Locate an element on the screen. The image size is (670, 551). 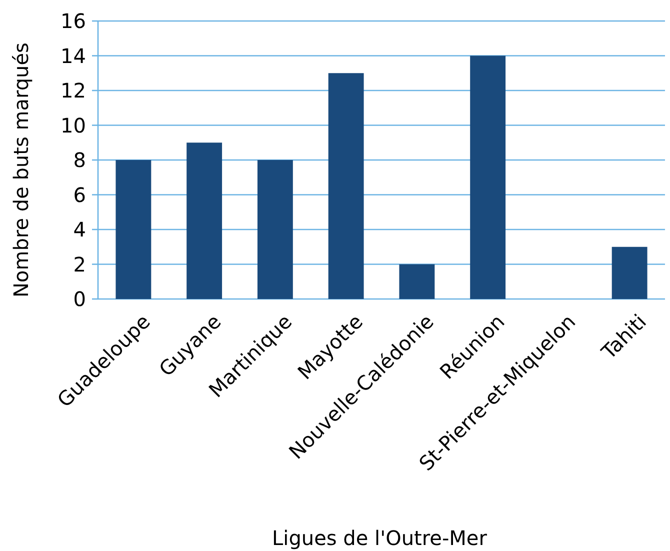
y-tick-label: 12 is located at coordinates (73, 90).